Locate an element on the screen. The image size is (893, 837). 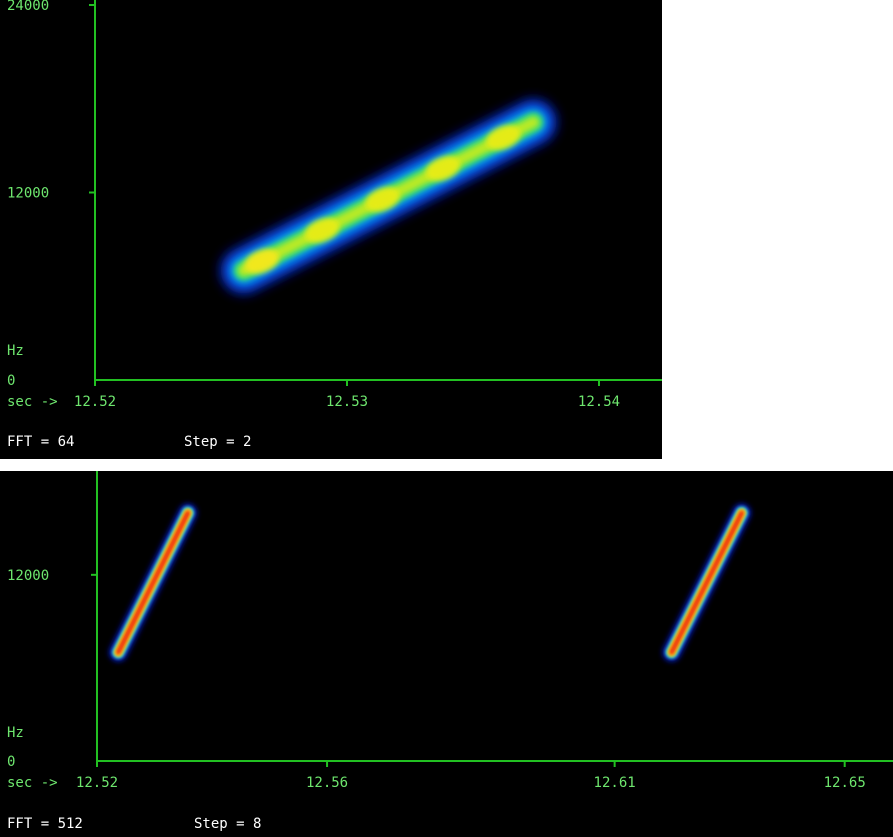
x-tick-label: 12.61 is located at coordinates (615, 783).